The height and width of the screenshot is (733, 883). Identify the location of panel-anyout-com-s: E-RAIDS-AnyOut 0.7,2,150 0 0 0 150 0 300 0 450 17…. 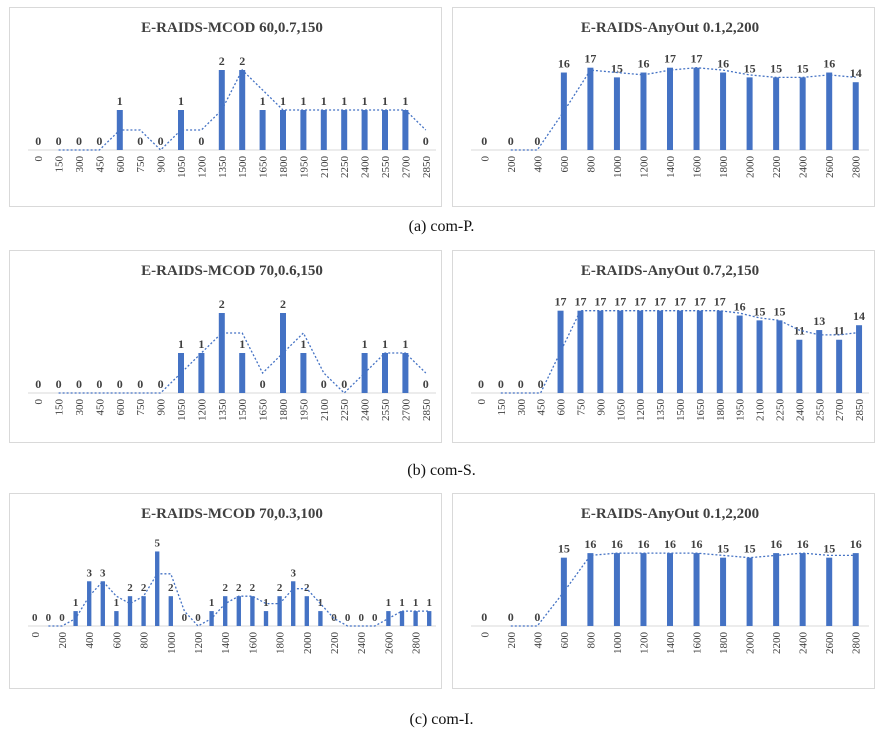
(663, 346).